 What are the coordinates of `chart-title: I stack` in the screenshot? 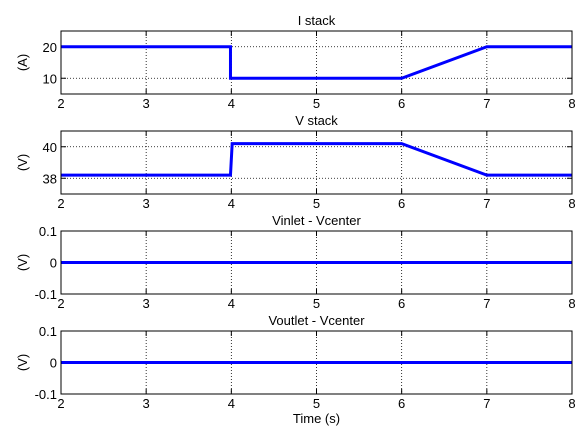 It's located at (317, 20).